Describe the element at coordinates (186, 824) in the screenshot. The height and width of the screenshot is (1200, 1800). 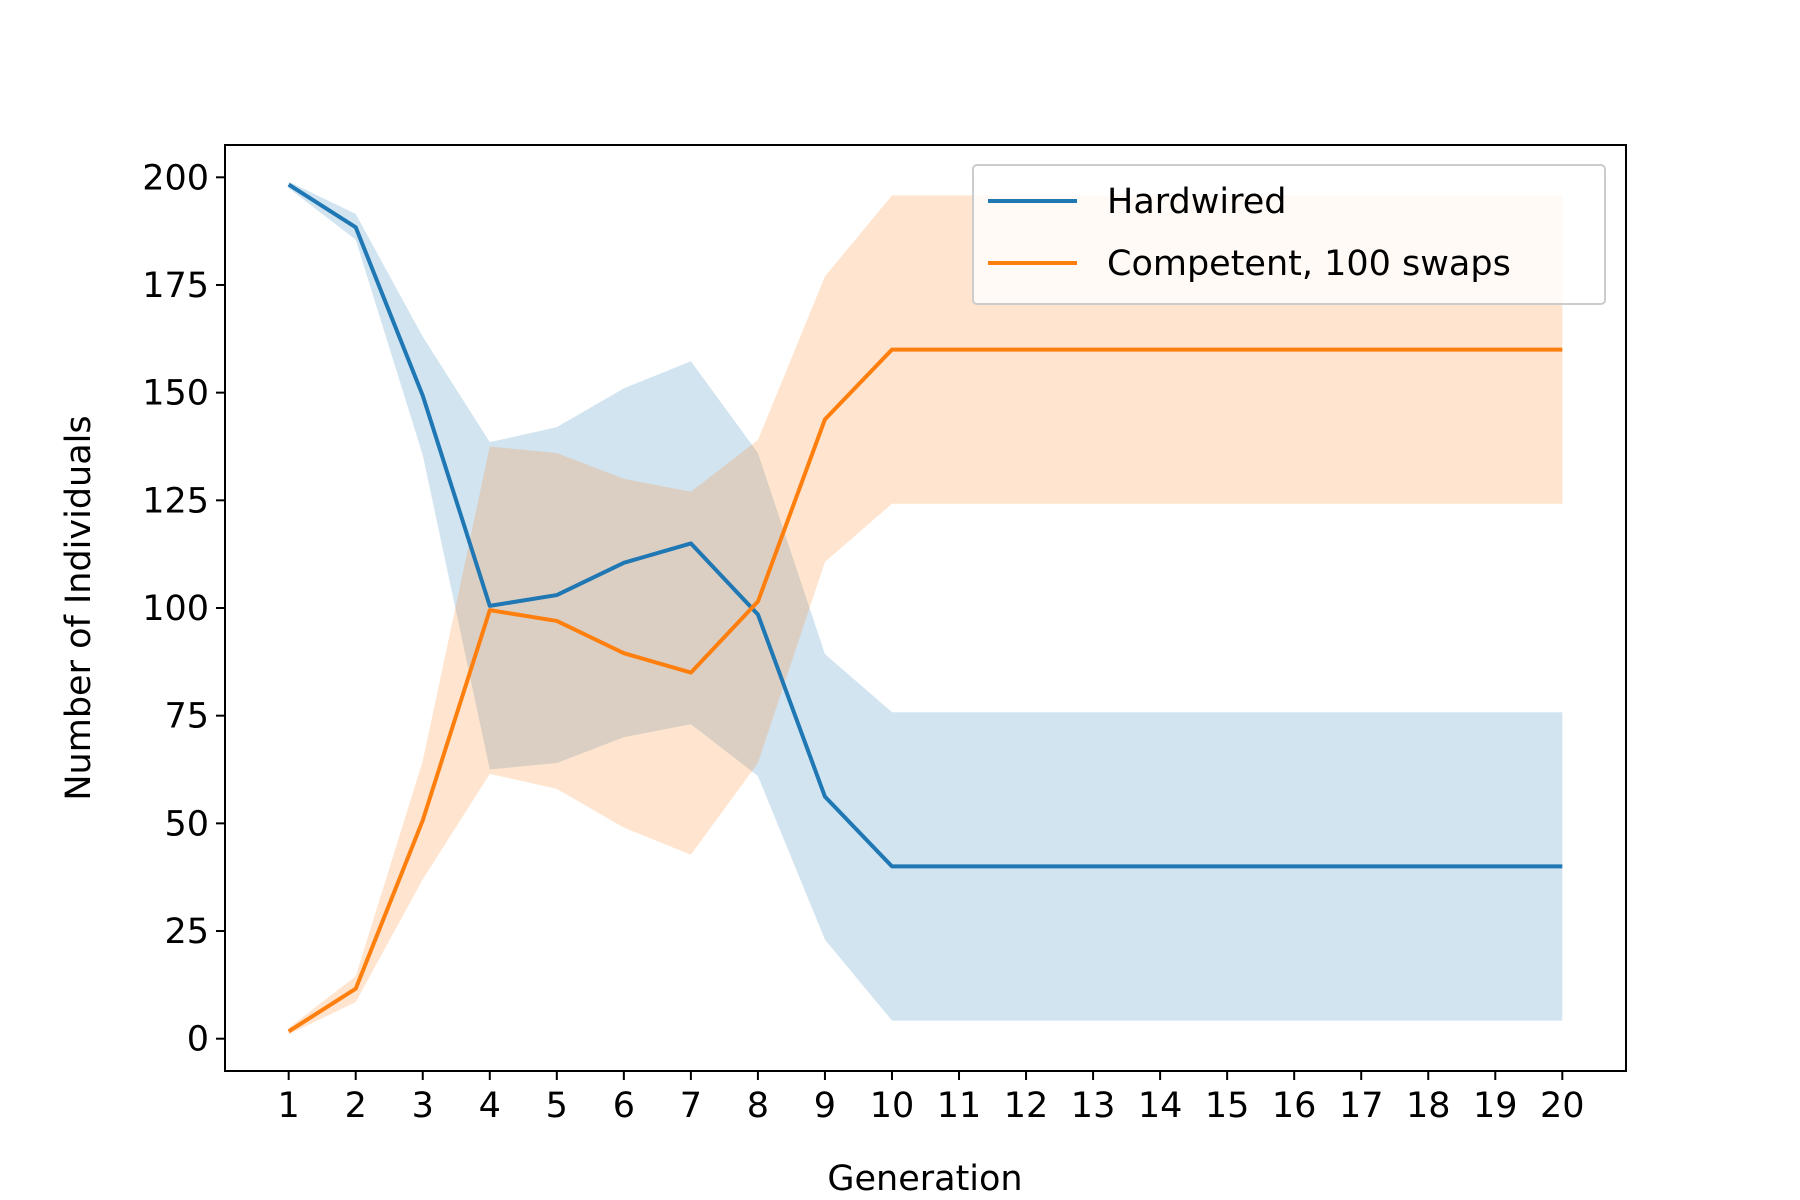
I see `y-tick-label: 50` at that location.